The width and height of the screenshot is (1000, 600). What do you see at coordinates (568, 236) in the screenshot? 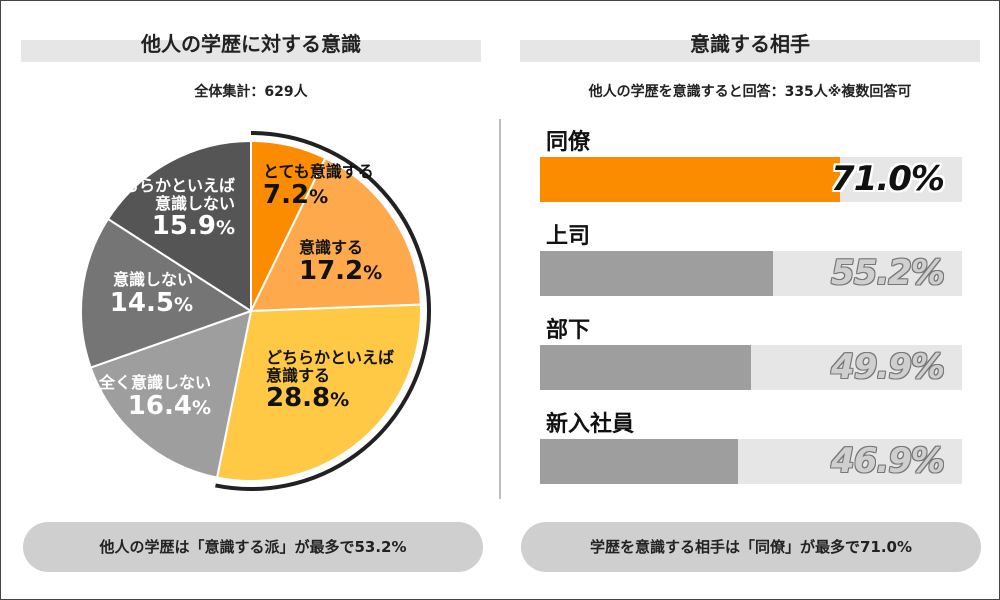
I see `bar-category-label: 上司` at bounding box center [568, 236].